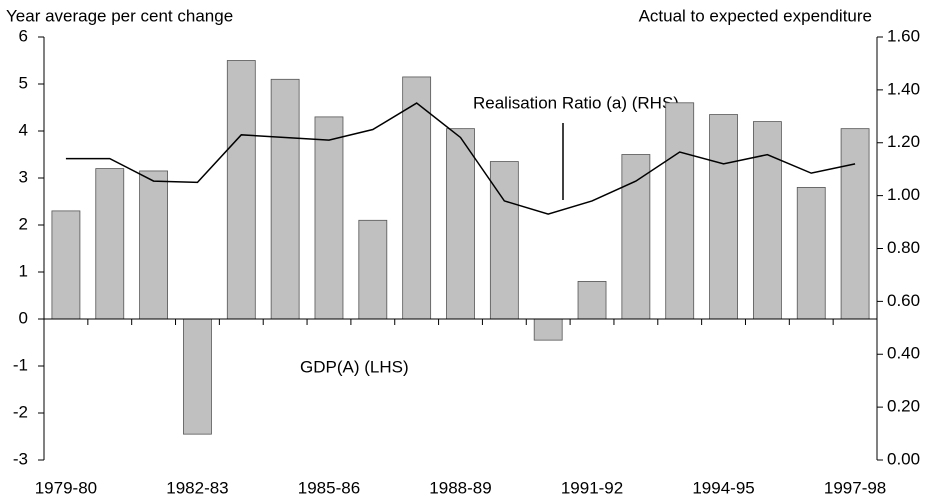 The height and width of the screenshot is (500, 938). Describe the element at coordinates (903, 406) in the screenshot. I see `y2-tick-label: 0.20` at that location.